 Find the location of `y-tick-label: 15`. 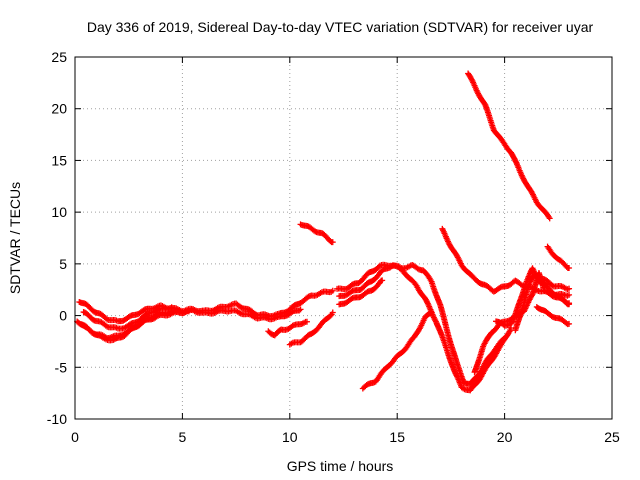

y-tick-label: 15 is located at coordinates (59, 160).